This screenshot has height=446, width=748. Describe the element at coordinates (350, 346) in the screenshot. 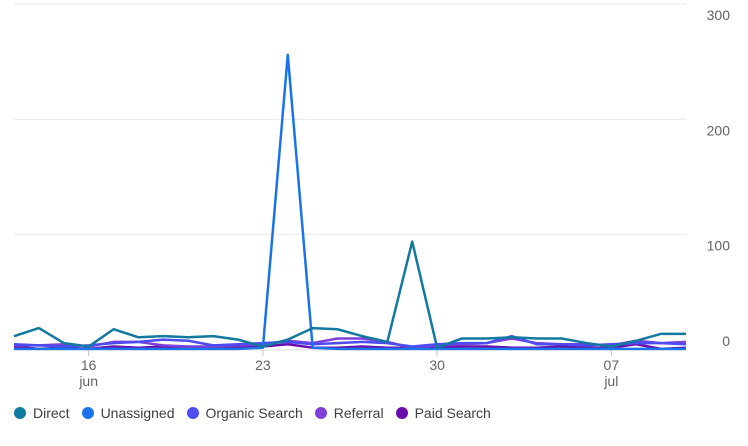

I see `series-line-paid-search` at that location.